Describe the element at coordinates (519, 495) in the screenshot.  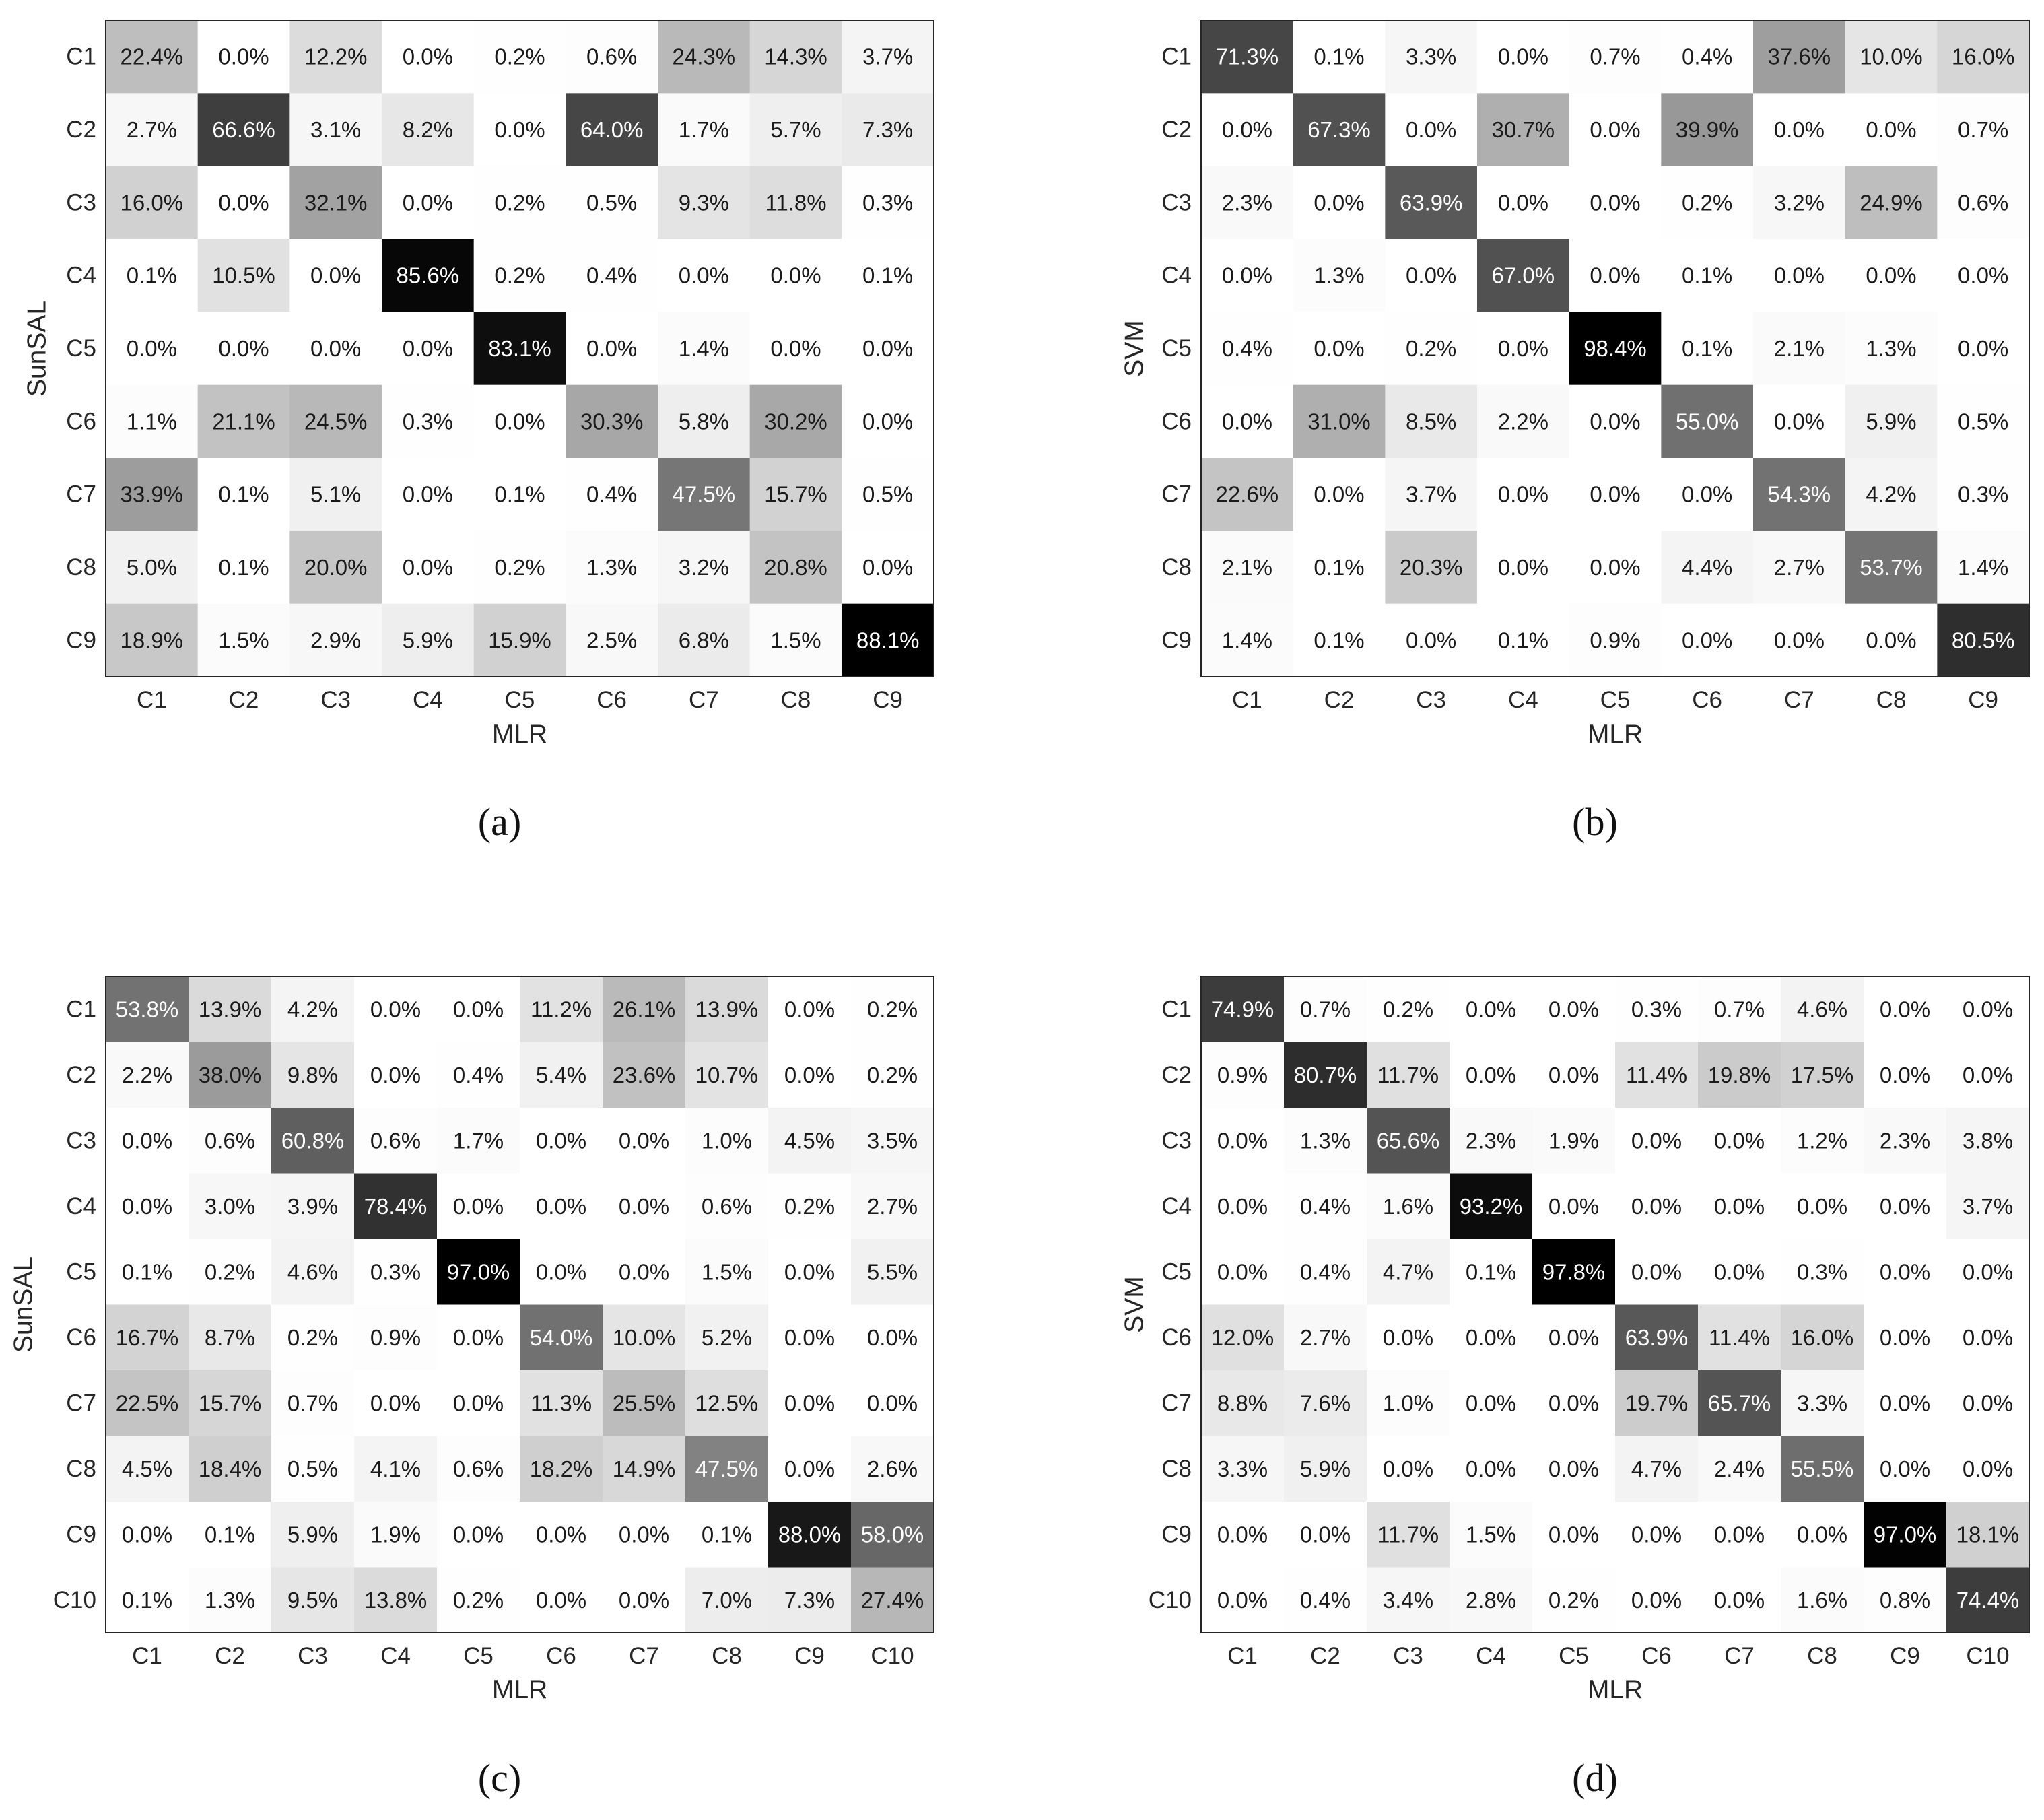
I see `cell-value-label: 0.1%` at that location.